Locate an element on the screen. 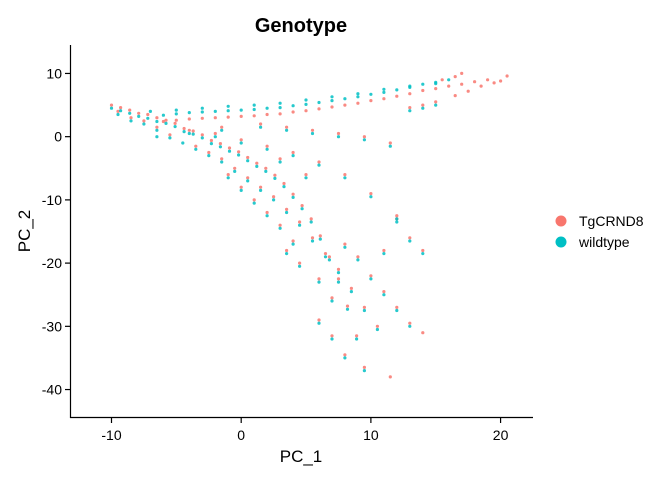  y-tick-label: 10 is located at coordinates (54, 73).